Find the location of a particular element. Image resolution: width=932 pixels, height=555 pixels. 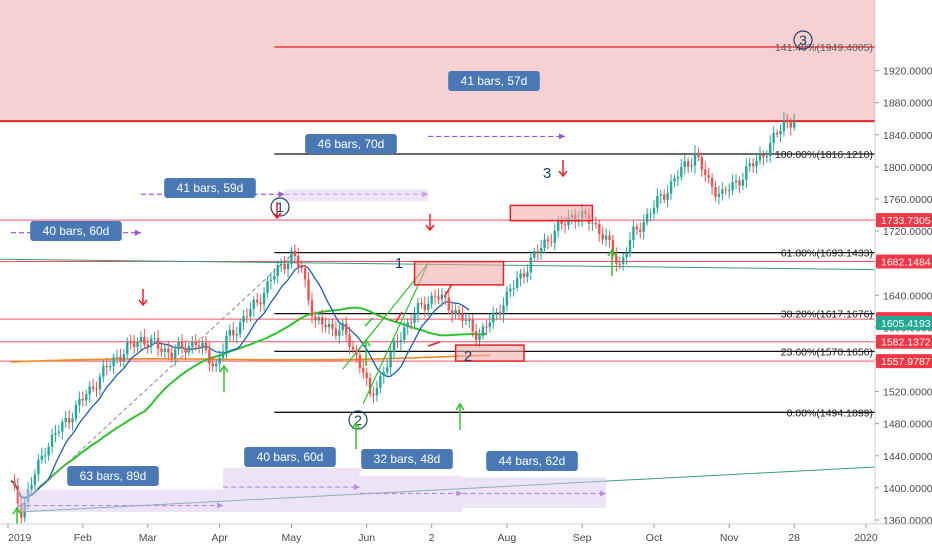

wave-label: 3 is located at coordinates (547, 173).